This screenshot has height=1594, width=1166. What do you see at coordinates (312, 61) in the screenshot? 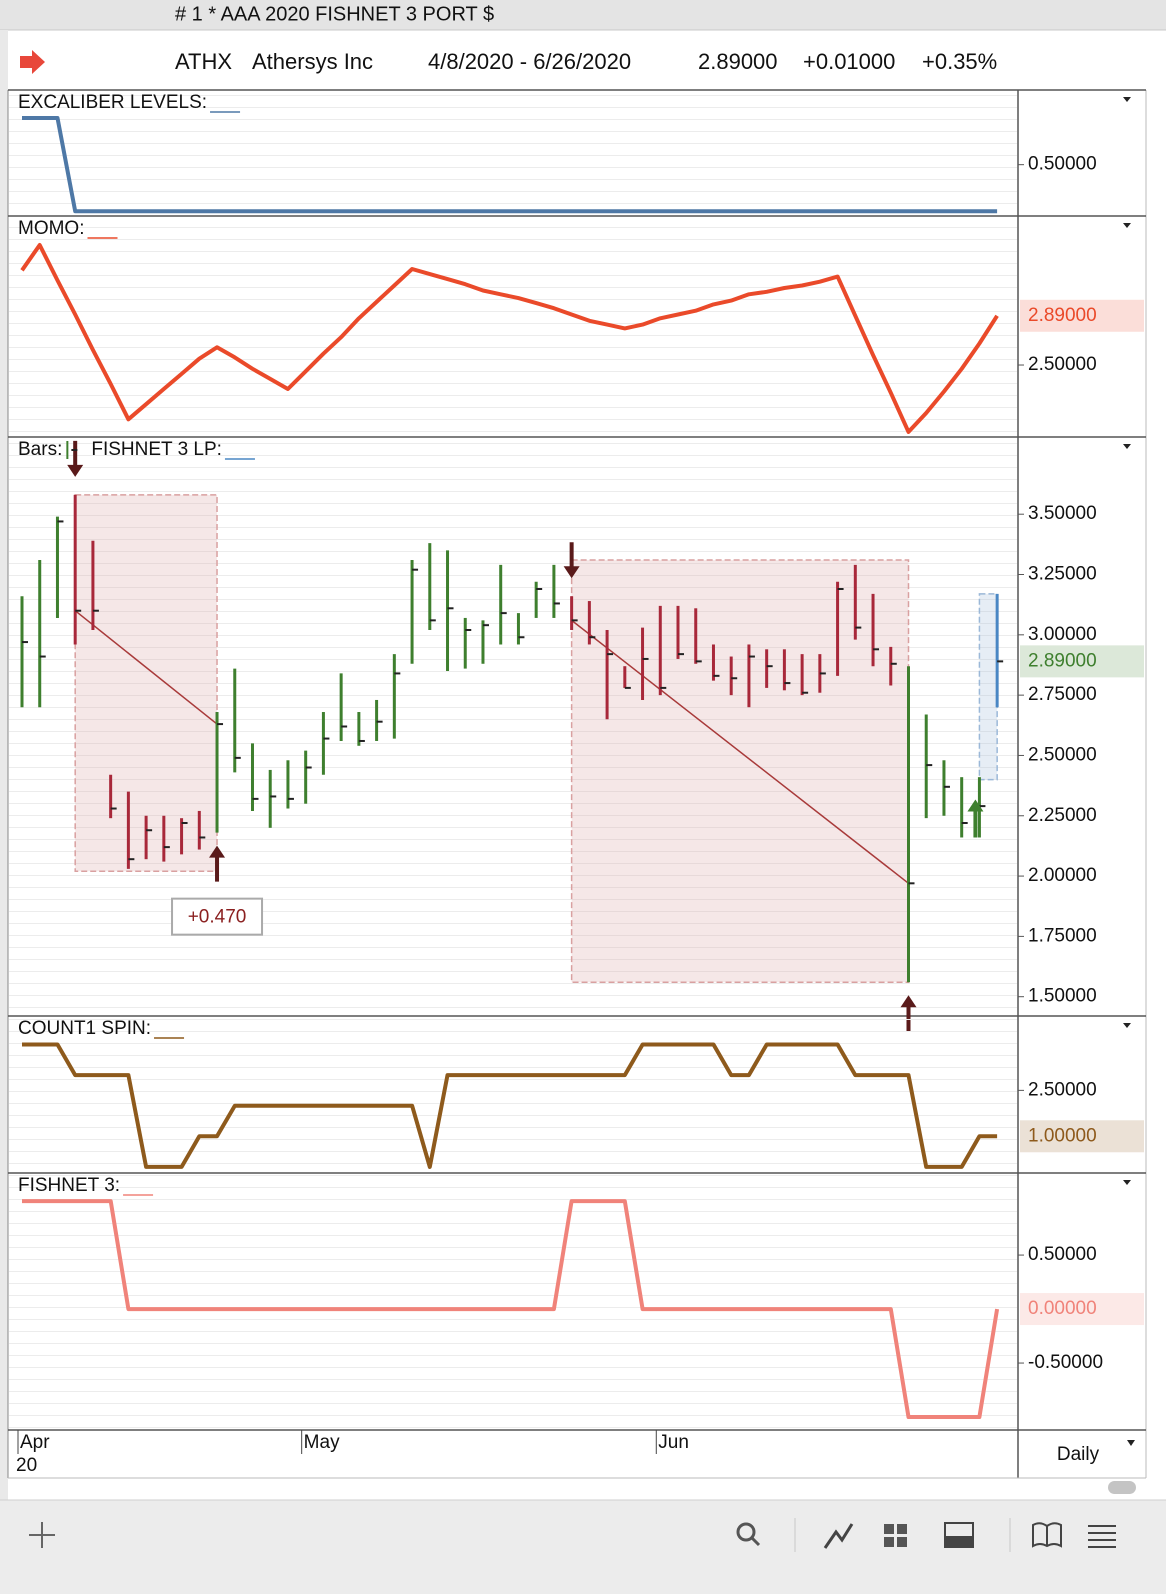
I see `company-name: Athersys Inc` at bounding box center [312, 61].